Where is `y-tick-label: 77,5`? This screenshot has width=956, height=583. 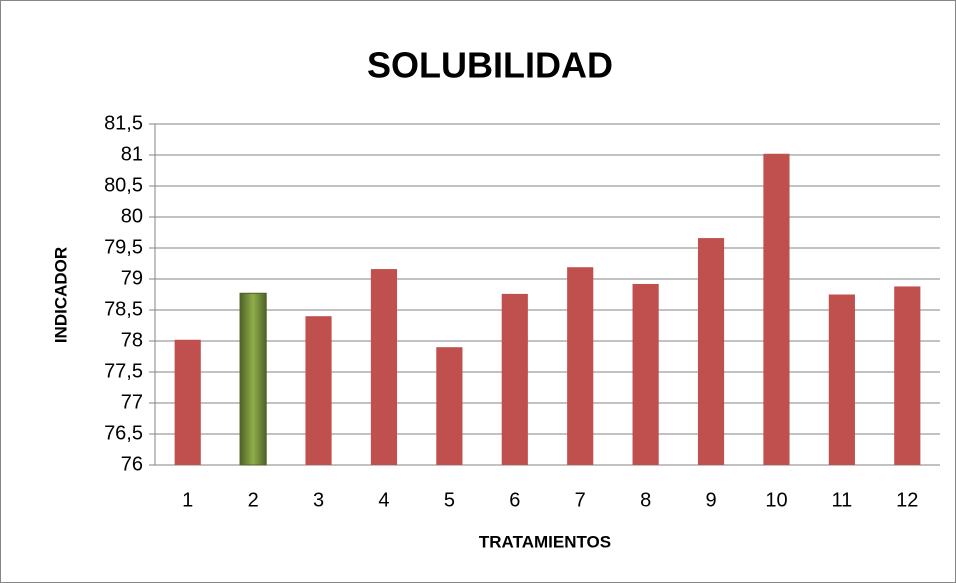
y-tick-label: 77,5 is located at coordinates (123, 371).